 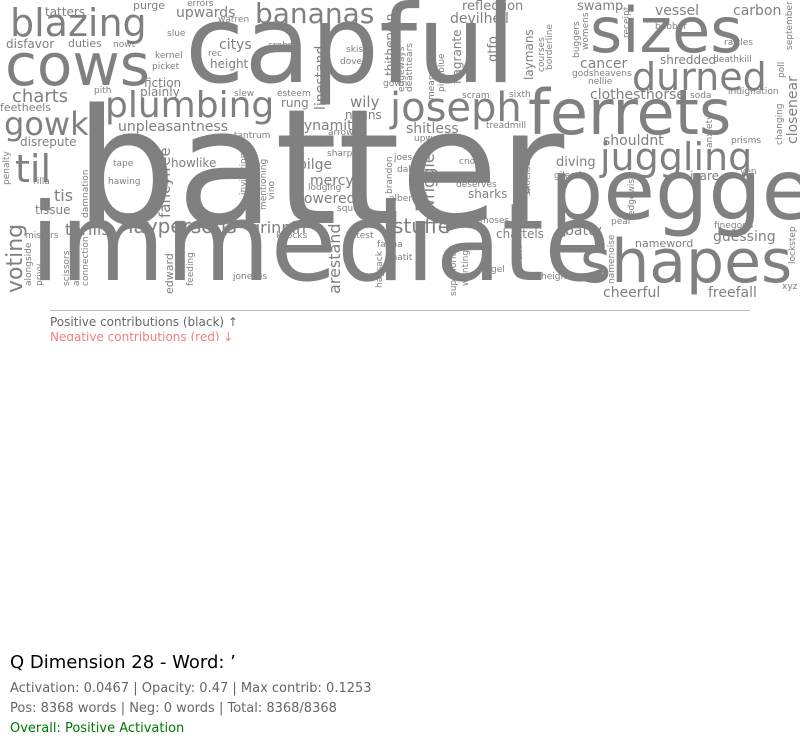 What do you see at coordinates (432, 129) in the screenshot?
I see `cloud-word: shitless` at bounding box center [432, 129].